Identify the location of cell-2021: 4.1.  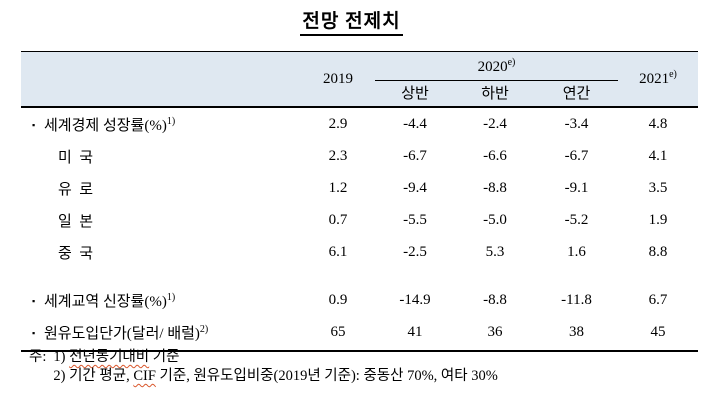
(658, 155).